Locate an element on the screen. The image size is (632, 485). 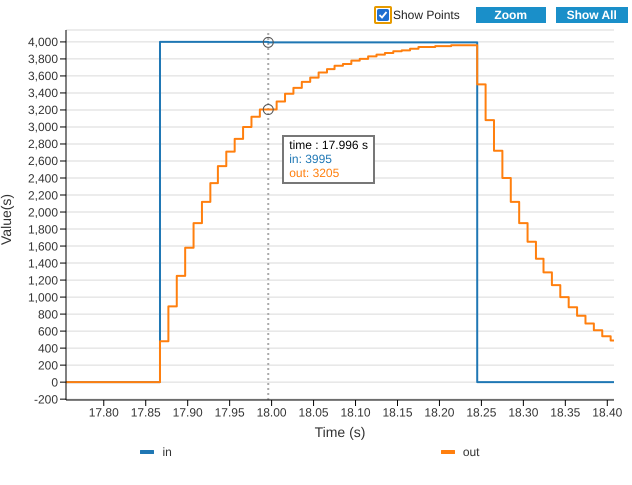
y-tick-label: 2,000 is located at coordinates (43, 212).